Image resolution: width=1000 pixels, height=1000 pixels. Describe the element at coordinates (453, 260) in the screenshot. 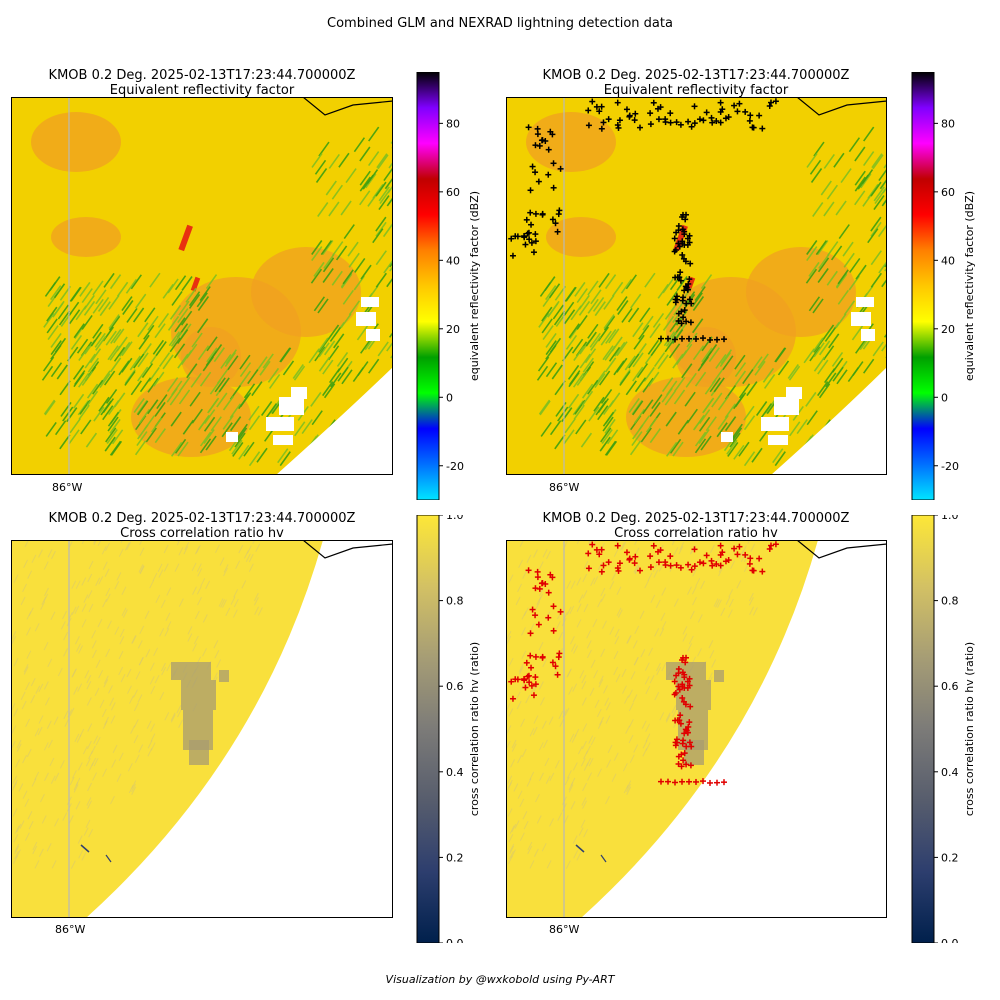

I see `colorbar-tick-label: 40` at that location.